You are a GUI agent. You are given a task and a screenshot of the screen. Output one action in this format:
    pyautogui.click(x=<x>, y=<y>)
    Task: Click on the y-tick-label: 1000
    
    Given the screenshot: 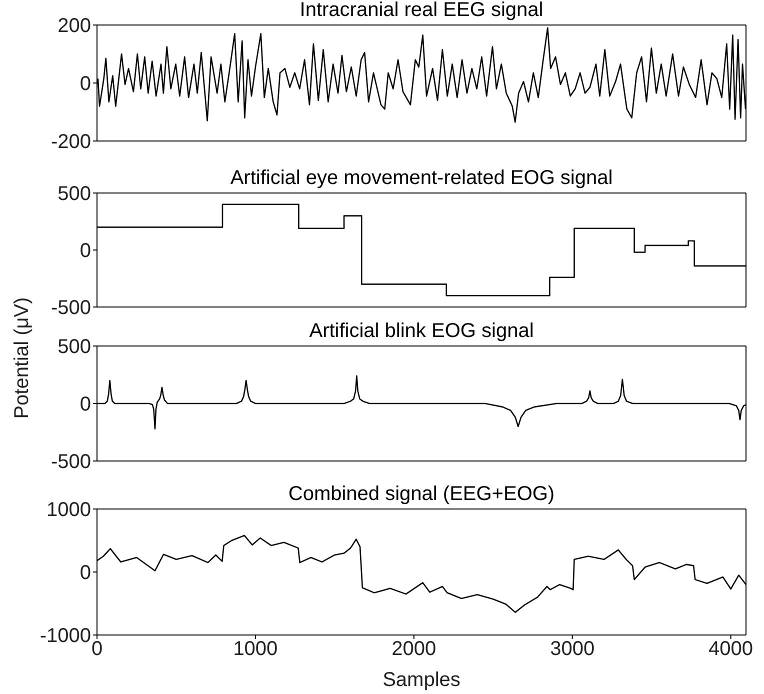 What is the action you would take?
    pyautogui.click(x=68, y=510)
    